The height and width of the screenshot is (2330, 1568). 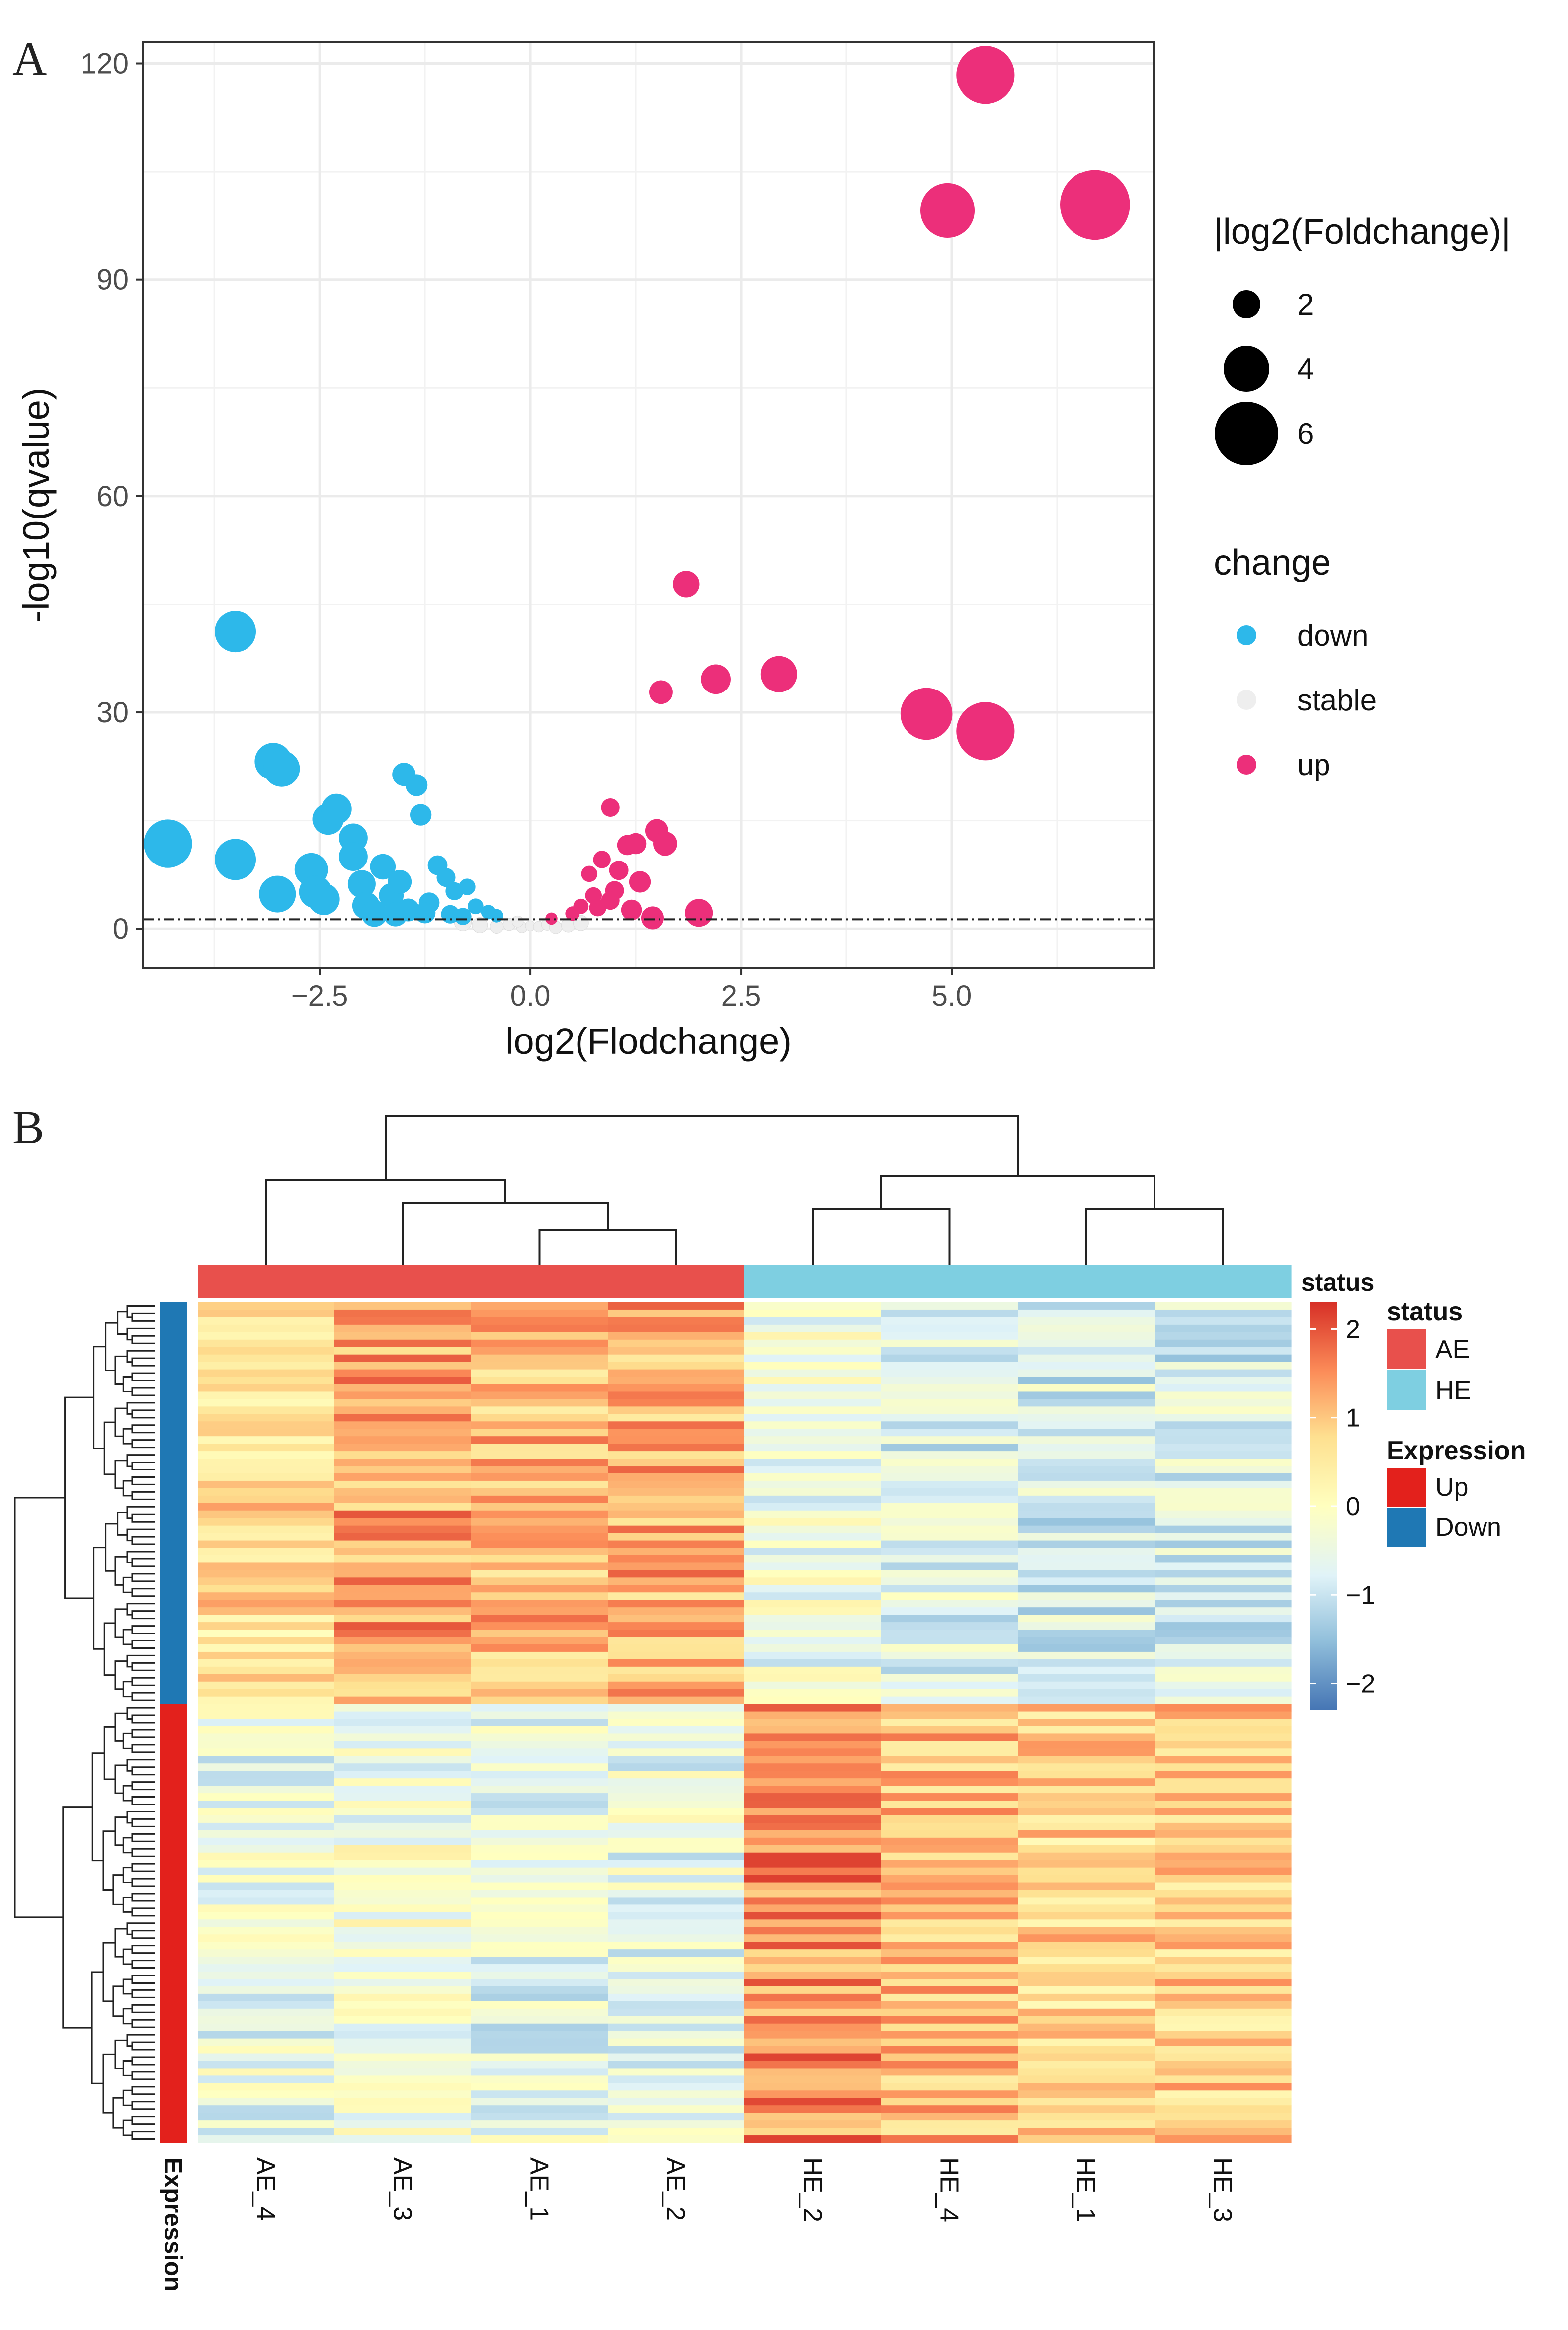 I want to click on expression-legend-key-down, so click(x=1406, y=1527).